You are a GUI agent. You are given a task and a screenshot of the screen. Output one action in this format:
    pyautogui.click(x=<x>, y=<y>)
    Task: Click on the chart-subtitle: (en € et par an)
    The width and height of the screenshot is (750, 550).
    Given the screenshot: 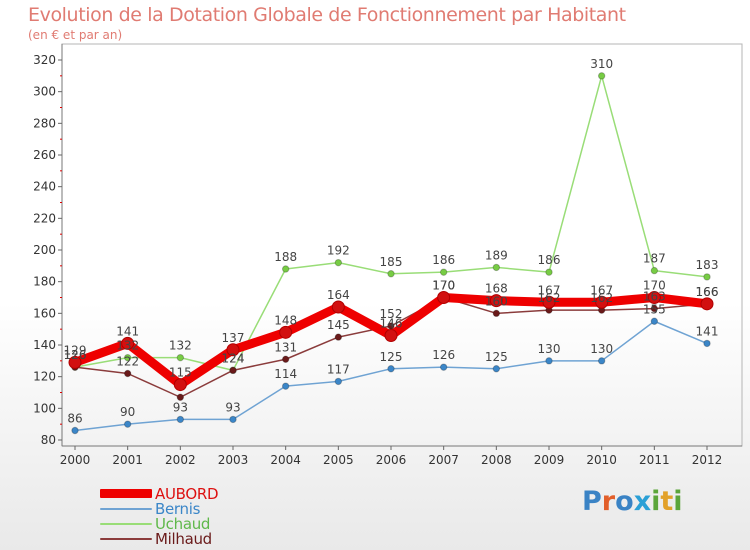 What is the action you would take?
    pyautogui.click(x=75, y=35)
    